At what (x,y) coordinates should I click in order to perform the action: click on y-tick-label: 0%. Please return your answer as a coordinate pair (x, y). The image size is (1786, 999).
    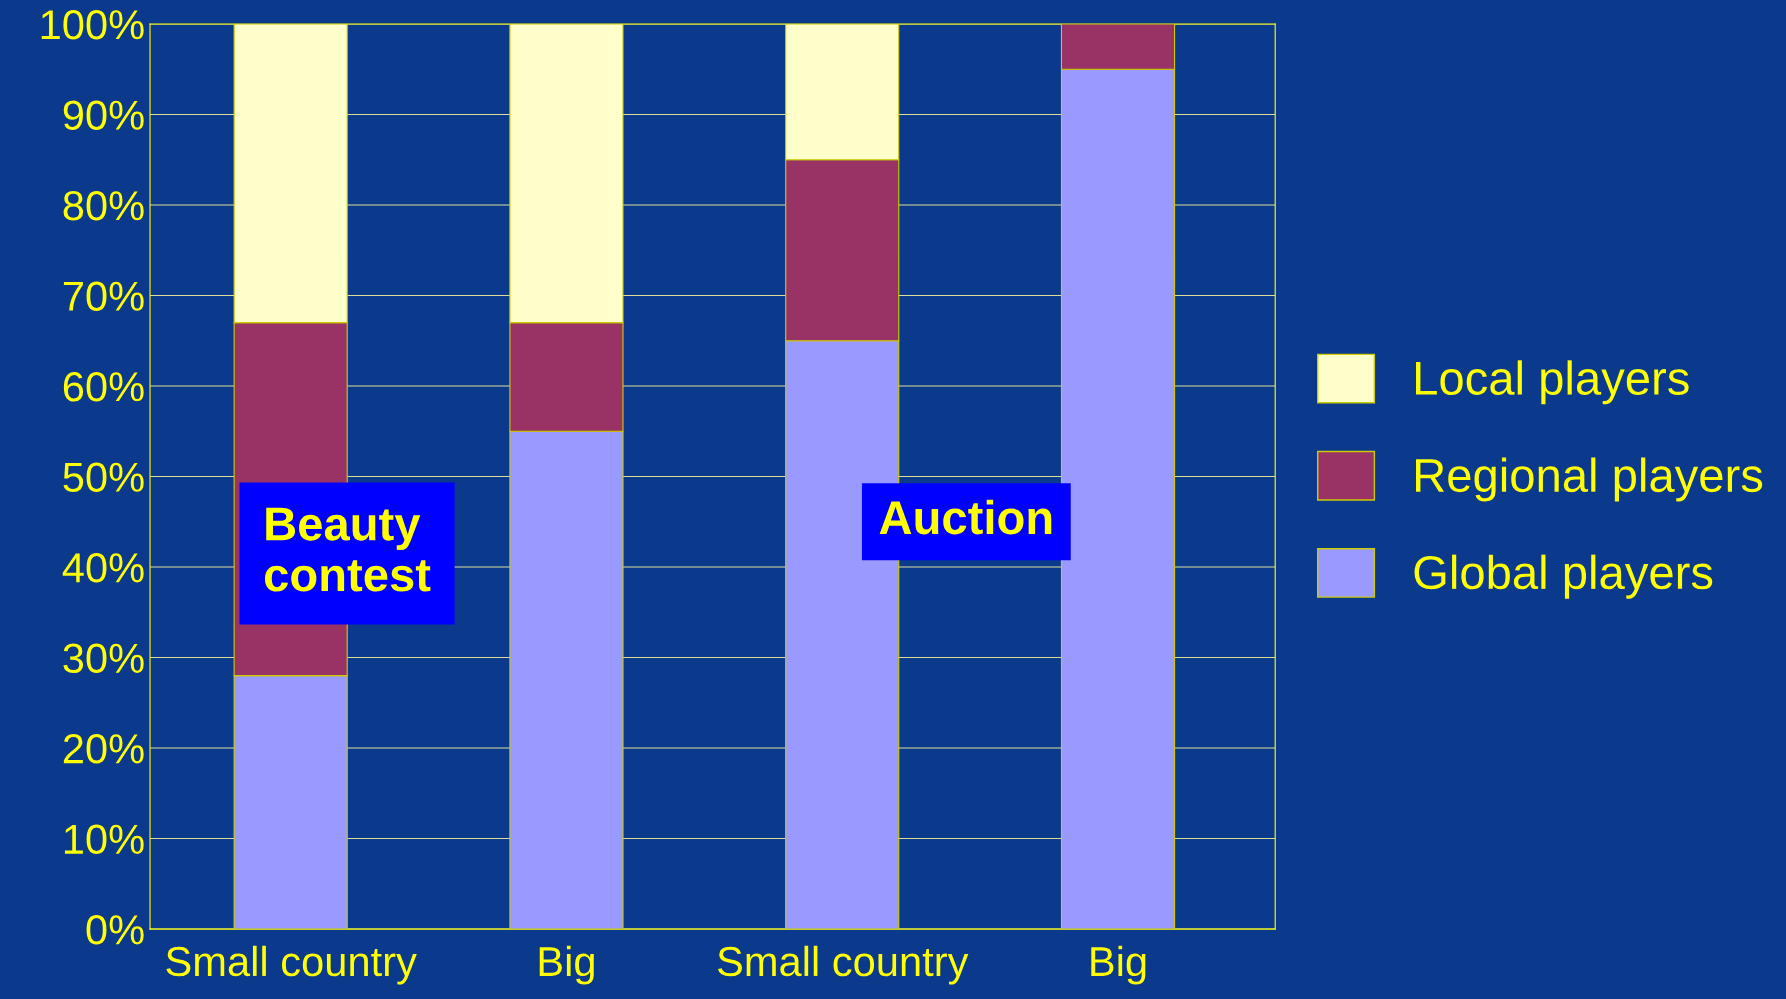
    Looking at the image, I should click on (115, 930).